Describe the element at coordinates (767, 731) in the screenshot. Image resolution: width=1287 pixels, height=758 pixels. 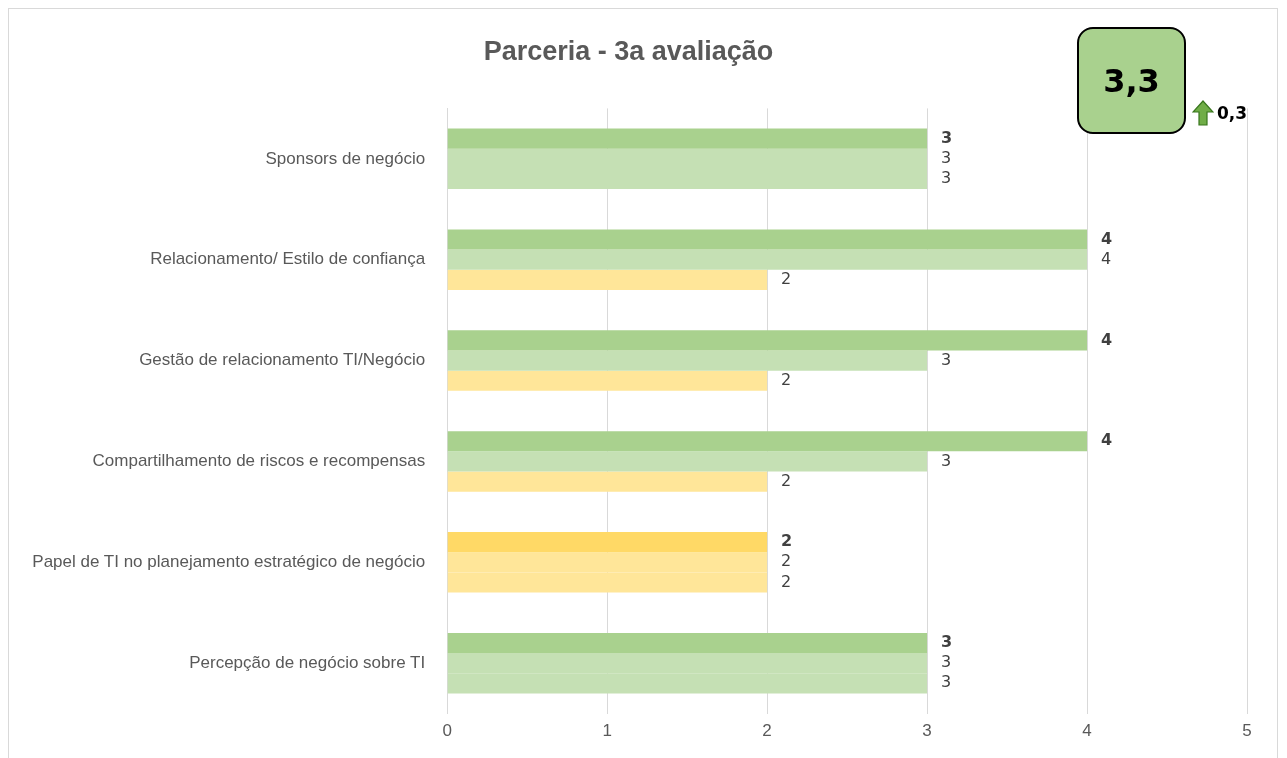
I see `x-tick-label: 2` at that location.